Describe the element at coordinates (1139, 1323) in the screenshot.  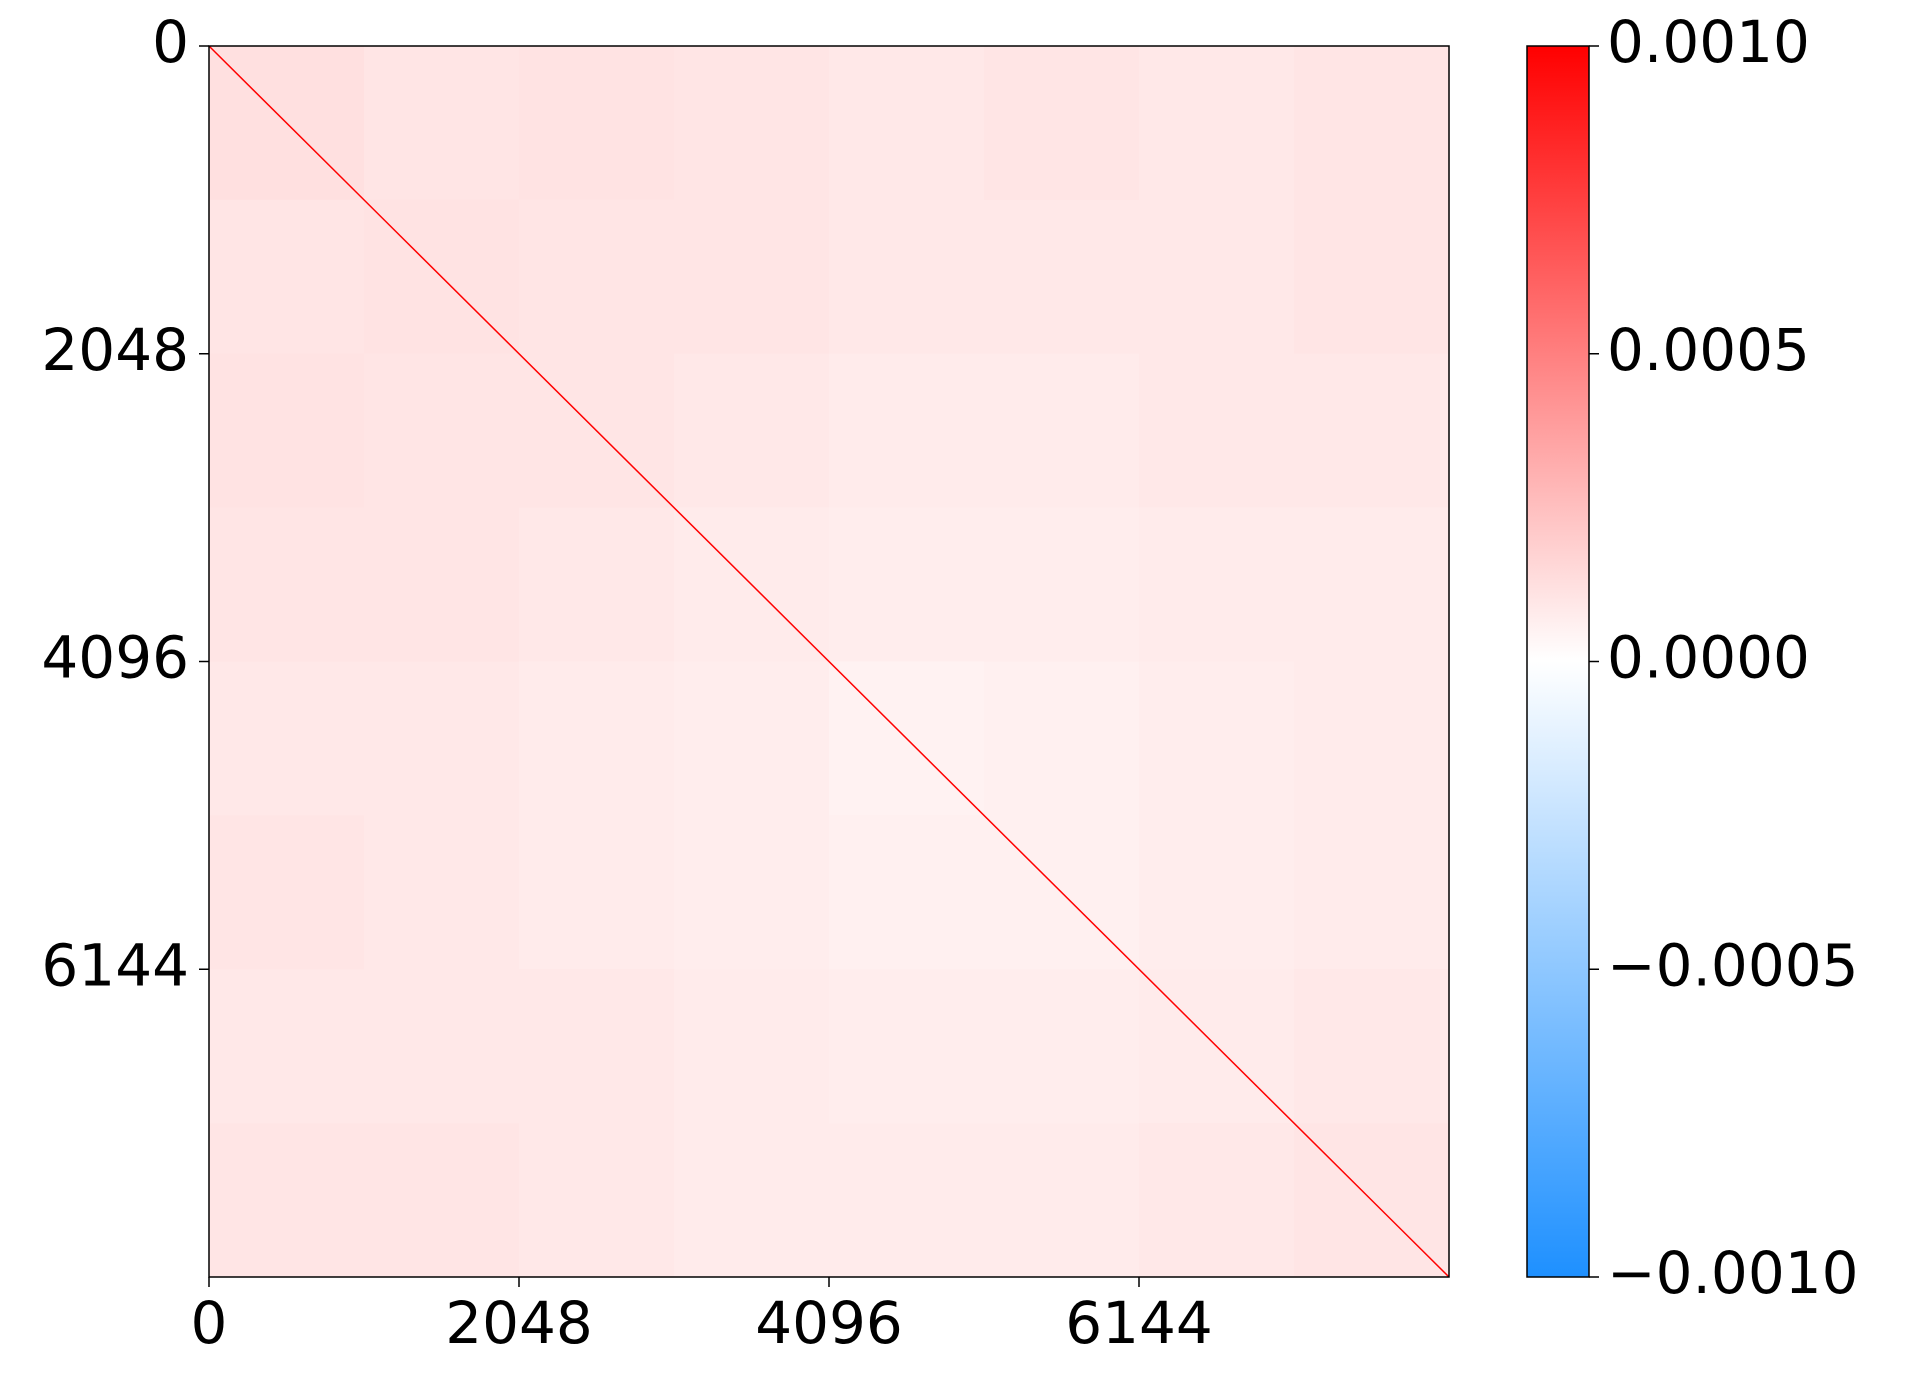
I see `x-tick-label: 6144` at that location.